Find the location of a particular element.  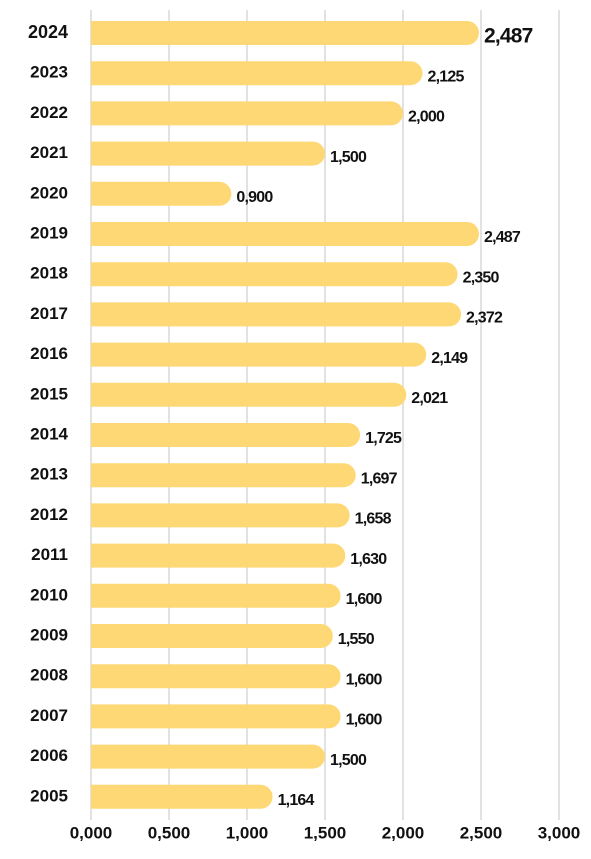

y-tick-label: 2006 is located at coordinates (49, 755).